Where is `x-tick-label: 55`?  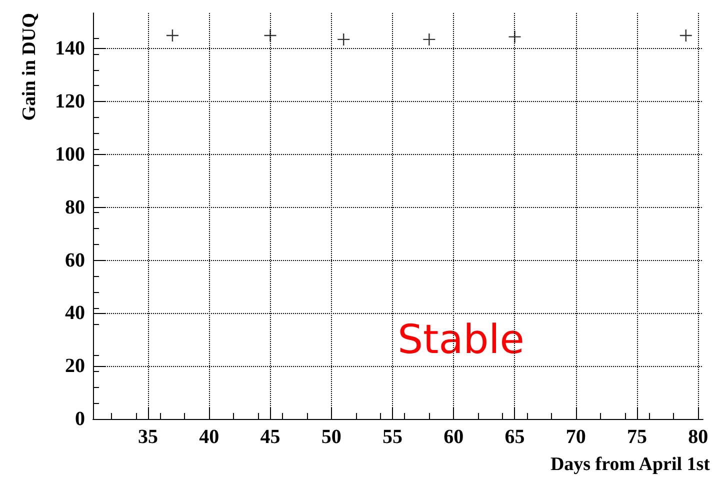
x-tick-label: 55 is located at coordinates (392, 437).